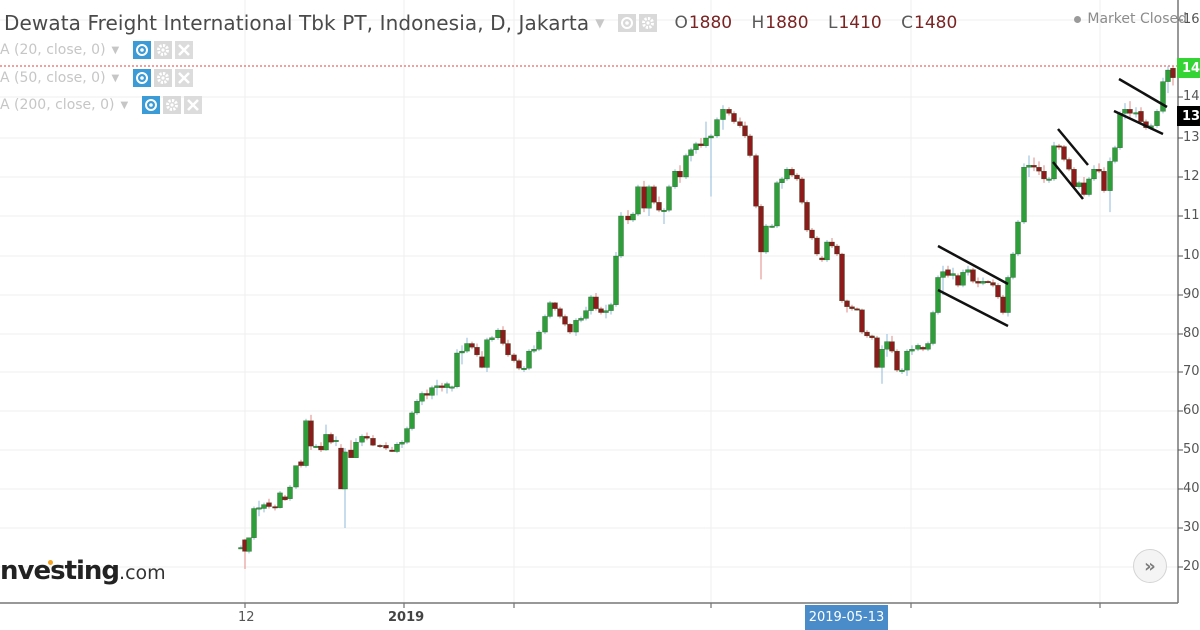 Image resolution: width=1200 pixels, height=630 pixels. I want to click on trendlines, so click(1052, 202).